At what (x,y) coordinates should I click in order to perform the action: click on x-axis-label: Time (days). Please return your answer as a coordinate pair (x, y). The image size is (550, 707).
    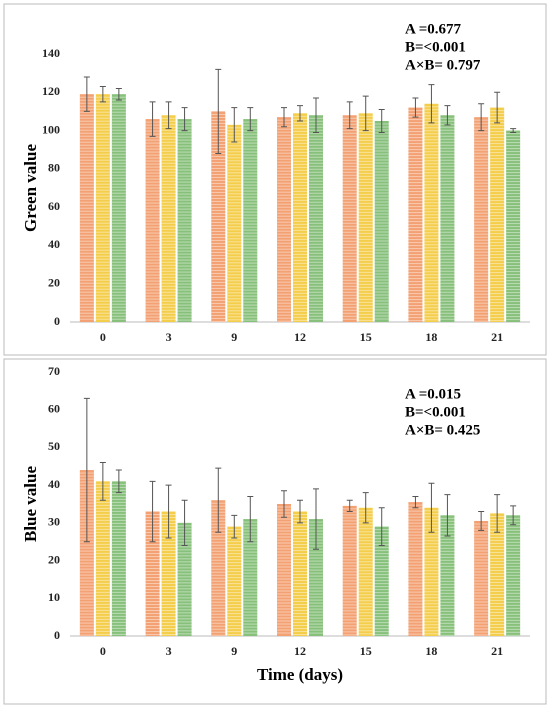
    Looking at the image, I should click on (300, 674).